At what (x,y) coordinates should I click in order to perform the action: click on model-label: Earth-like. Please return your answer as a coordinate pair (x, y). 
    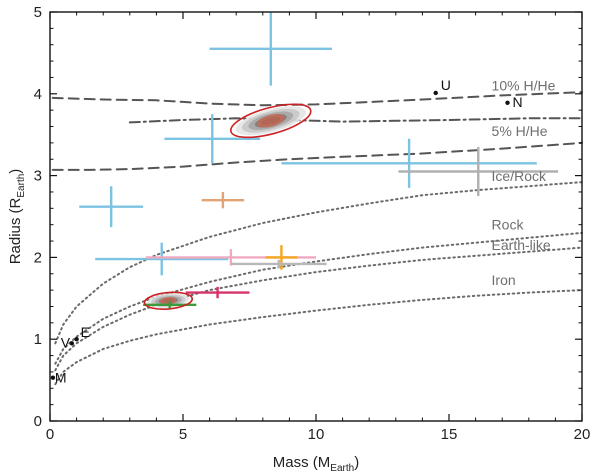
    Looking at the image, I should click on (521, 245).